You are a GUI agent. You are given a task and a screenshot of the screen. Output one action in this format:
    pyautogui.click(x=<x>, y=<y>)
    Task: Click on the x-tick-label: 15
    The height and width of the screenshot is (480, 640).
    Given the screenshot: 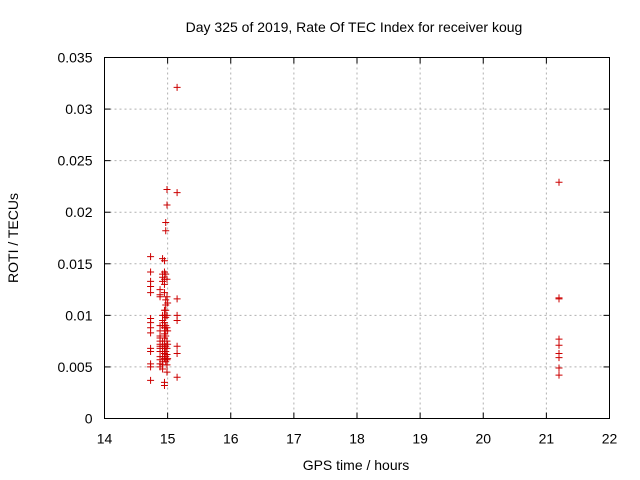 What is the action you would take?
    pyautogui.click(x=168, y=439)
    